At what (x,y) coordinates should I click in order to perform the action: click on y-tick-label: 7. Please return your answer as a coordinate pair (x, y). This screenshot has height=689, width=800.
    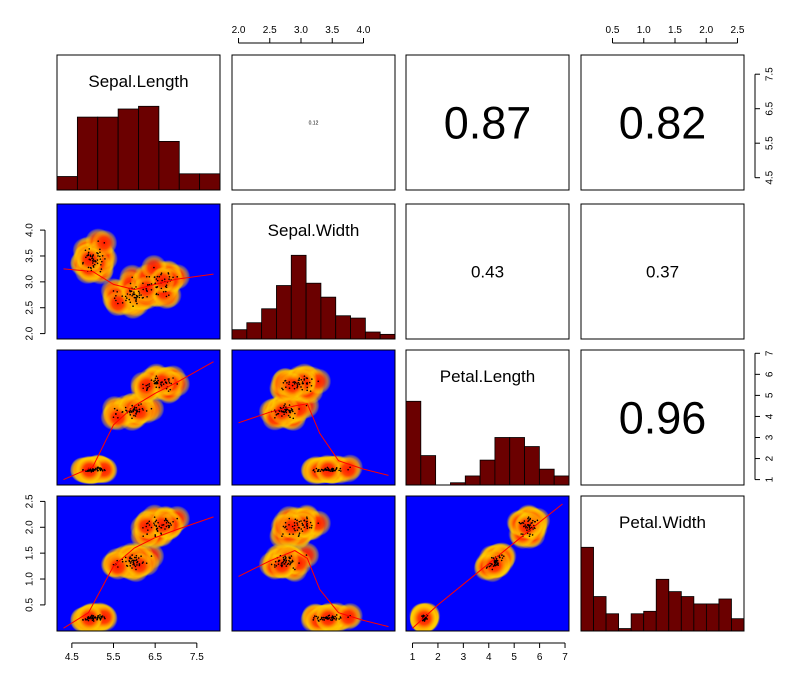
    Looking at the image, I should click on (770, 353).